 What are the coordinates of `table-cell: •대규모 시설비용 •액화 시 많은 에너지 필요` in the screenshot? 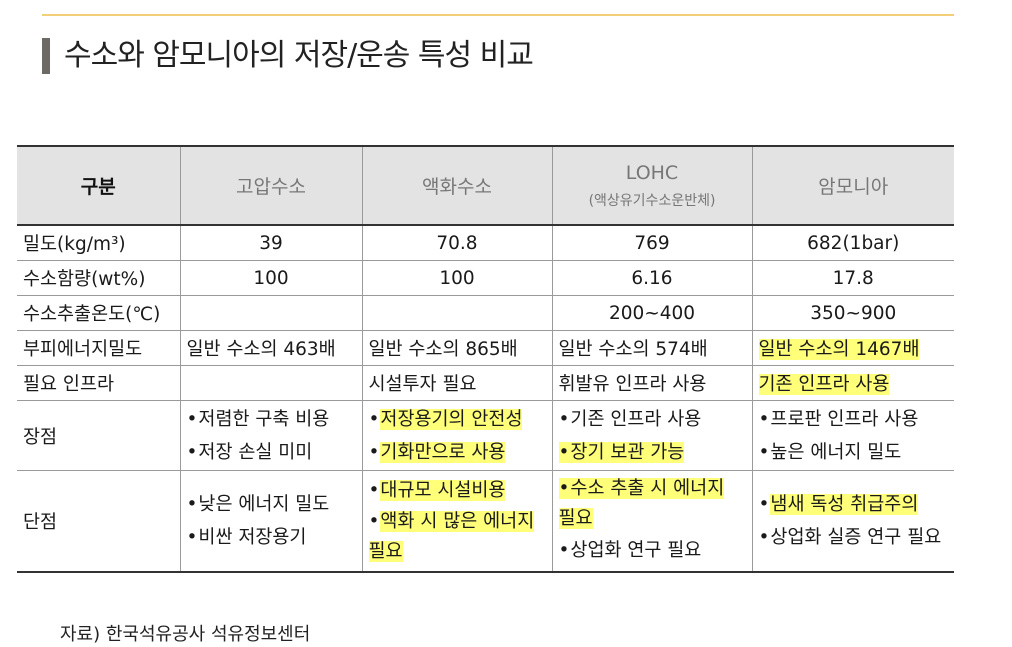 It's located at (457, 521).